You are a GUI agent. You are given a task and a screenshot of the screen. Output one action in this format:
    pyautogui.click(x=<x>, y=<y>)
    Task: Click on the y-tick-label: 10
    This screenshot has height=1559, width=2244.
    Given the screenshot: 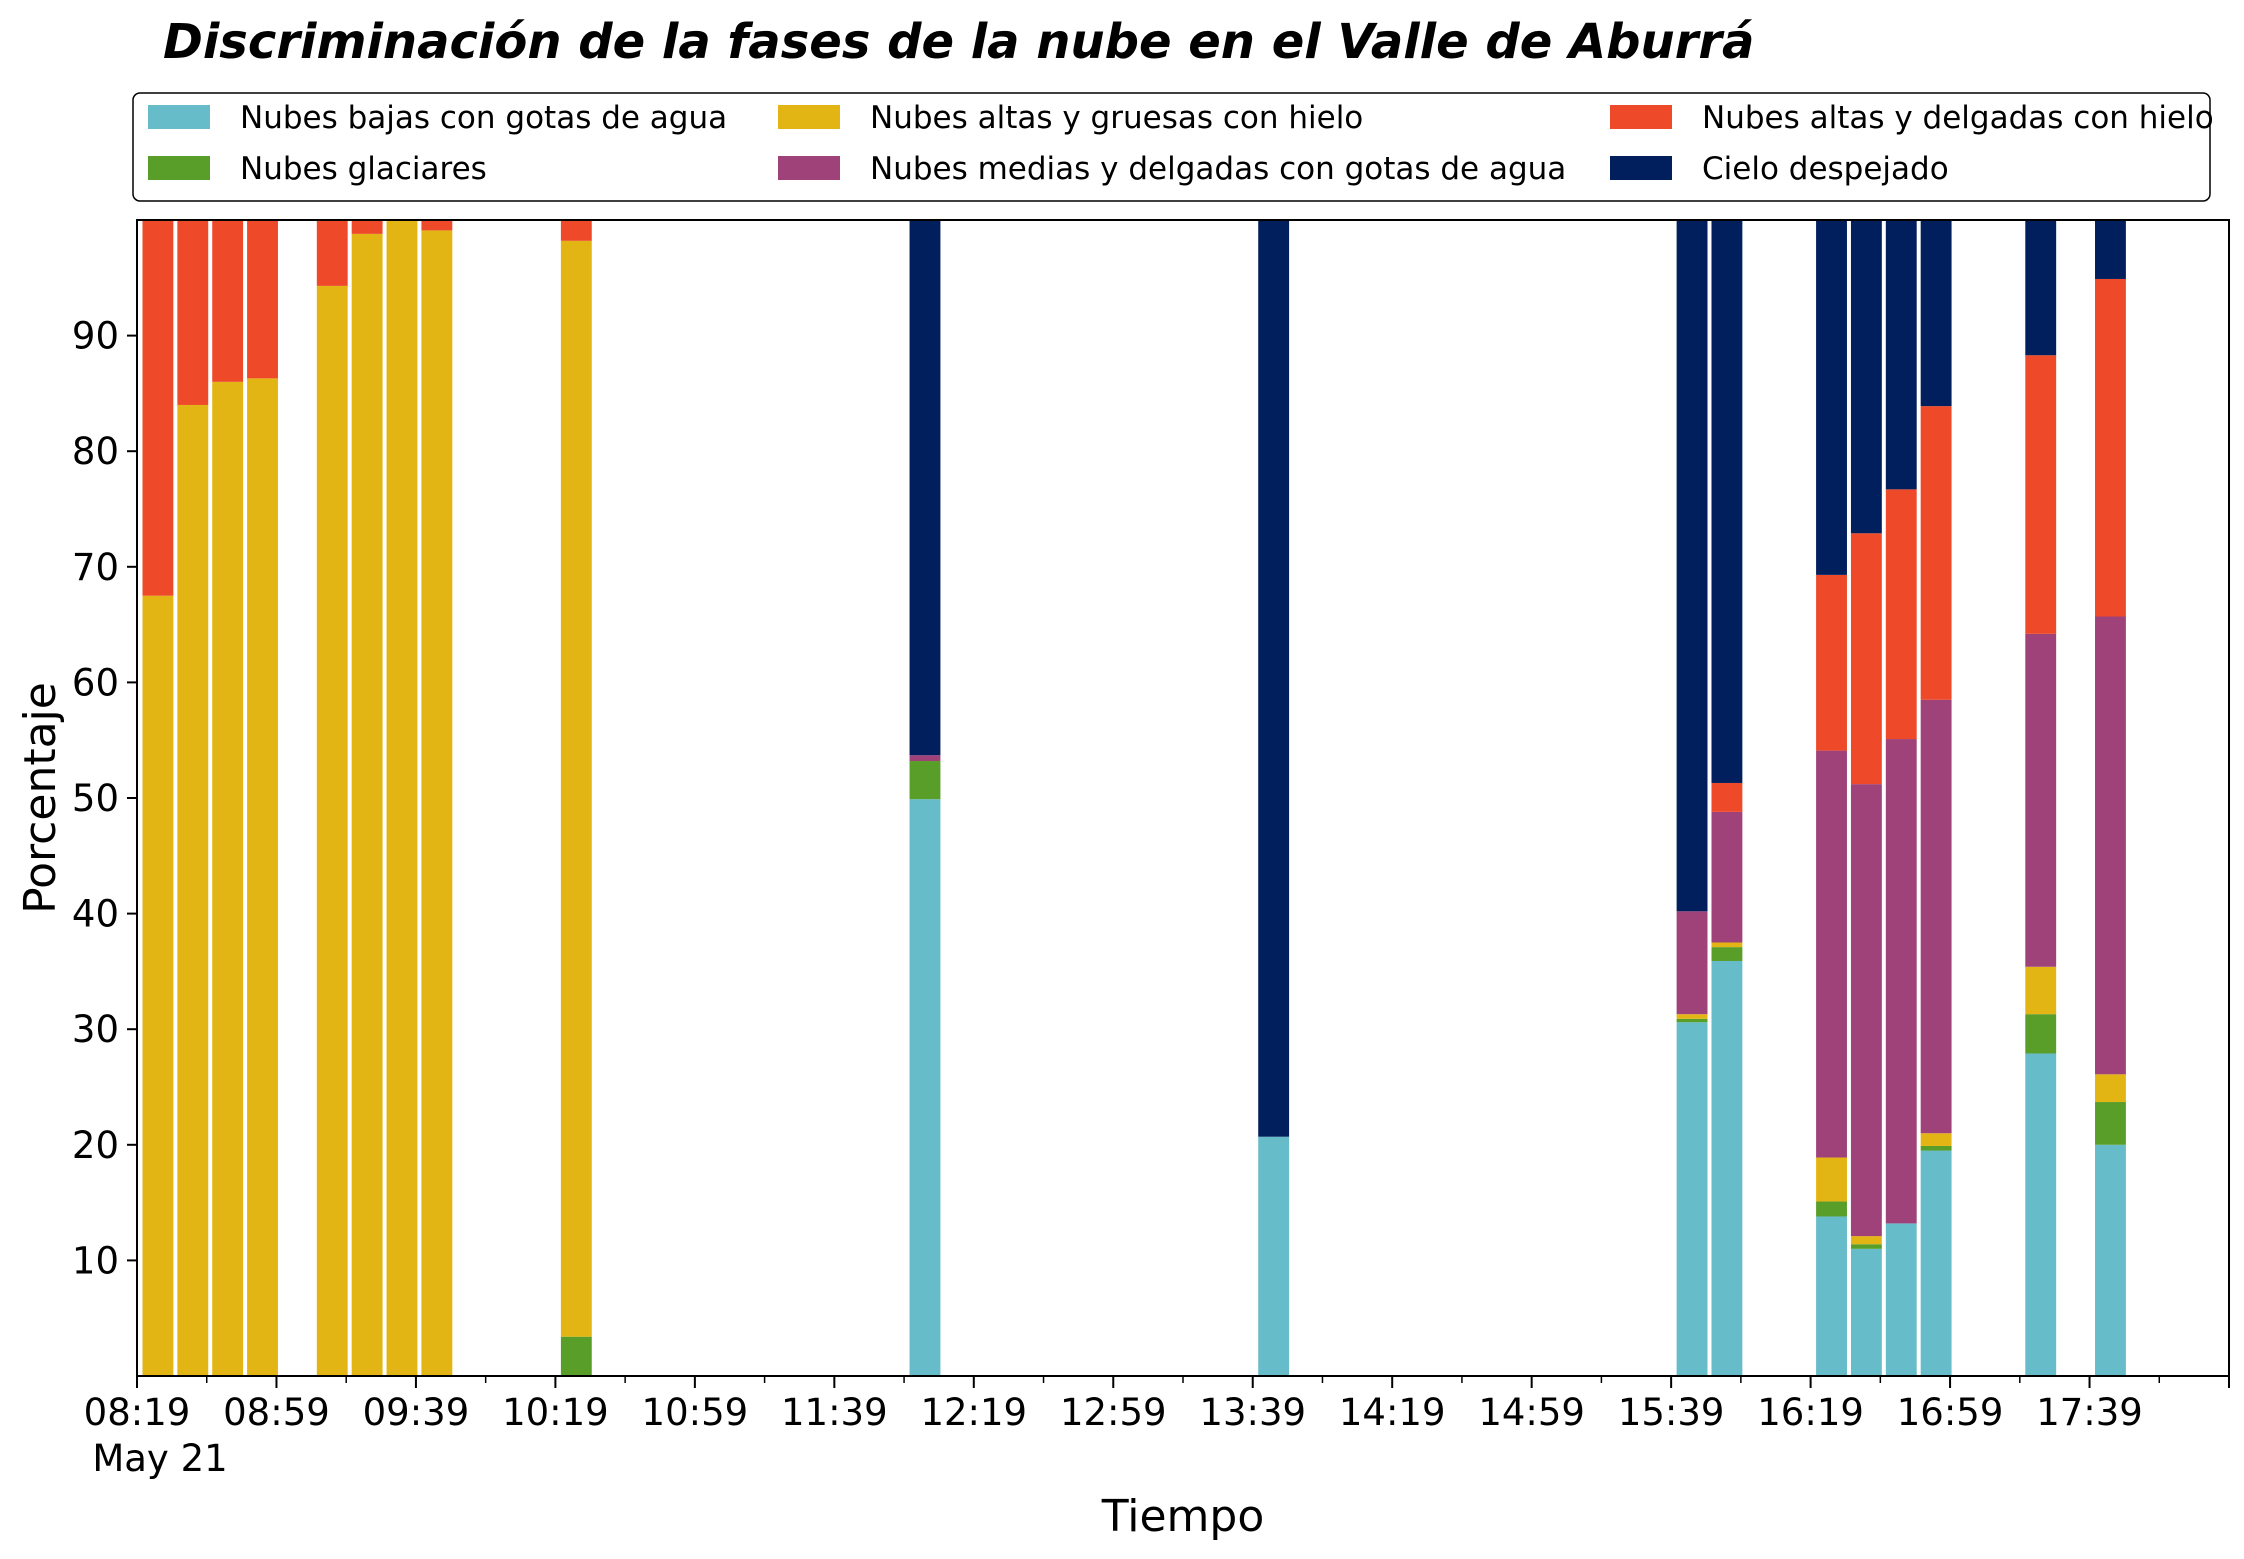 What is the action you would take?
    pyautogui.click(x=95, y=1260)
    